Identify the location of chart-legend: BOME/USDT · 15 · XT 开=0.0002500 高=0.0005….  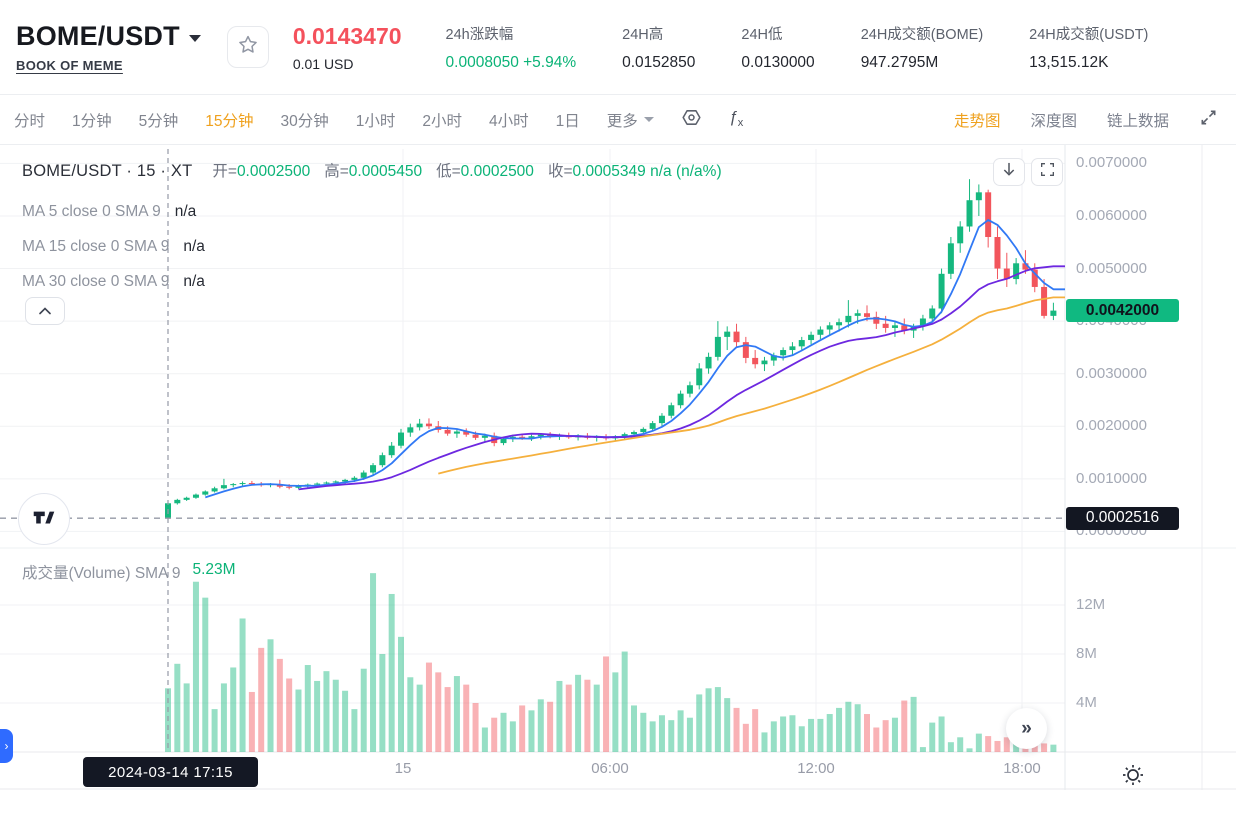
(372, 171).